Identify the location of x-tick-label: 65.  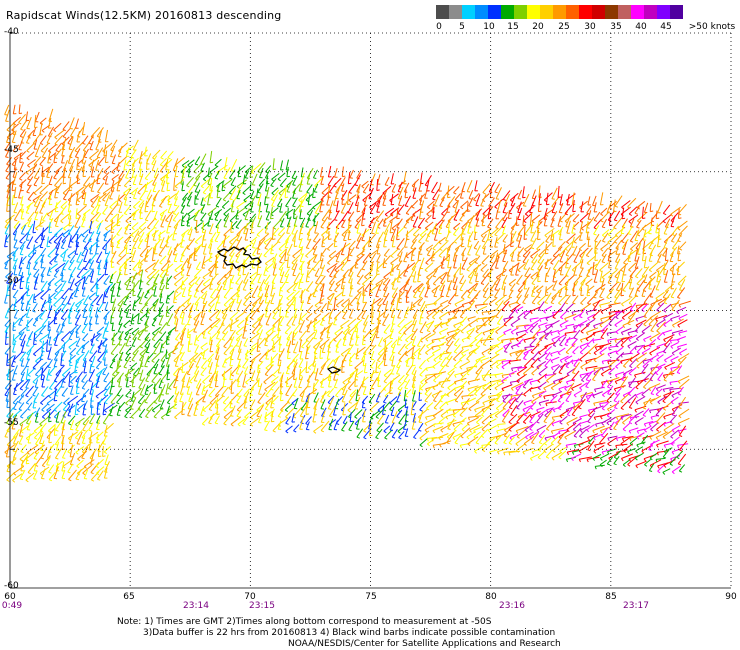
(129, 597).